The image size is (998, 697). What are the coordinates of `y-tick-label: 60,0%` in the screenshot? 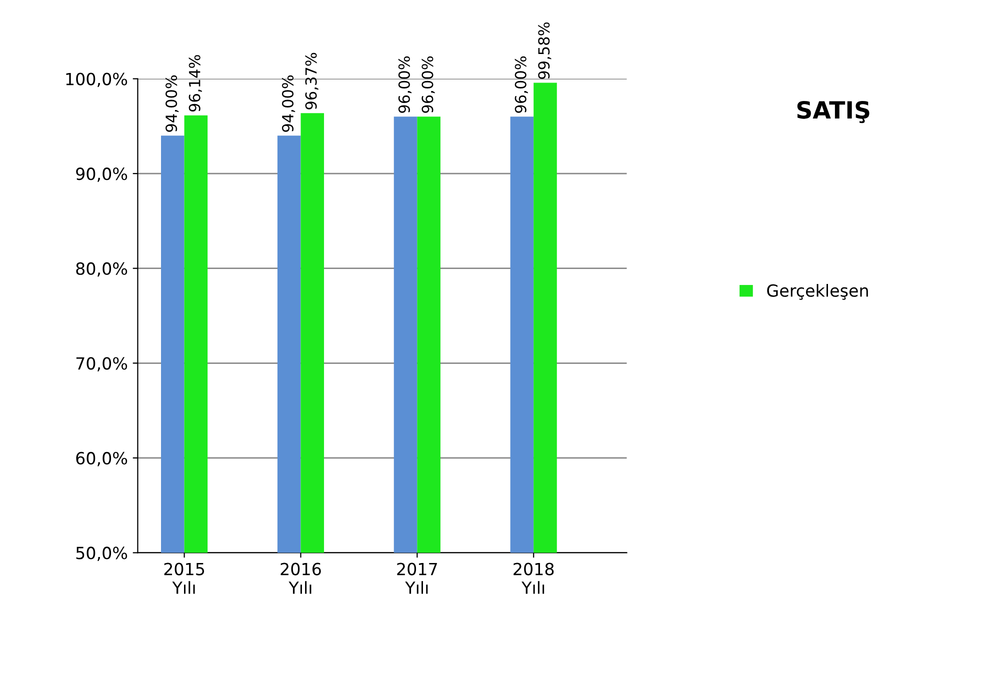 It's located at (102, 459).